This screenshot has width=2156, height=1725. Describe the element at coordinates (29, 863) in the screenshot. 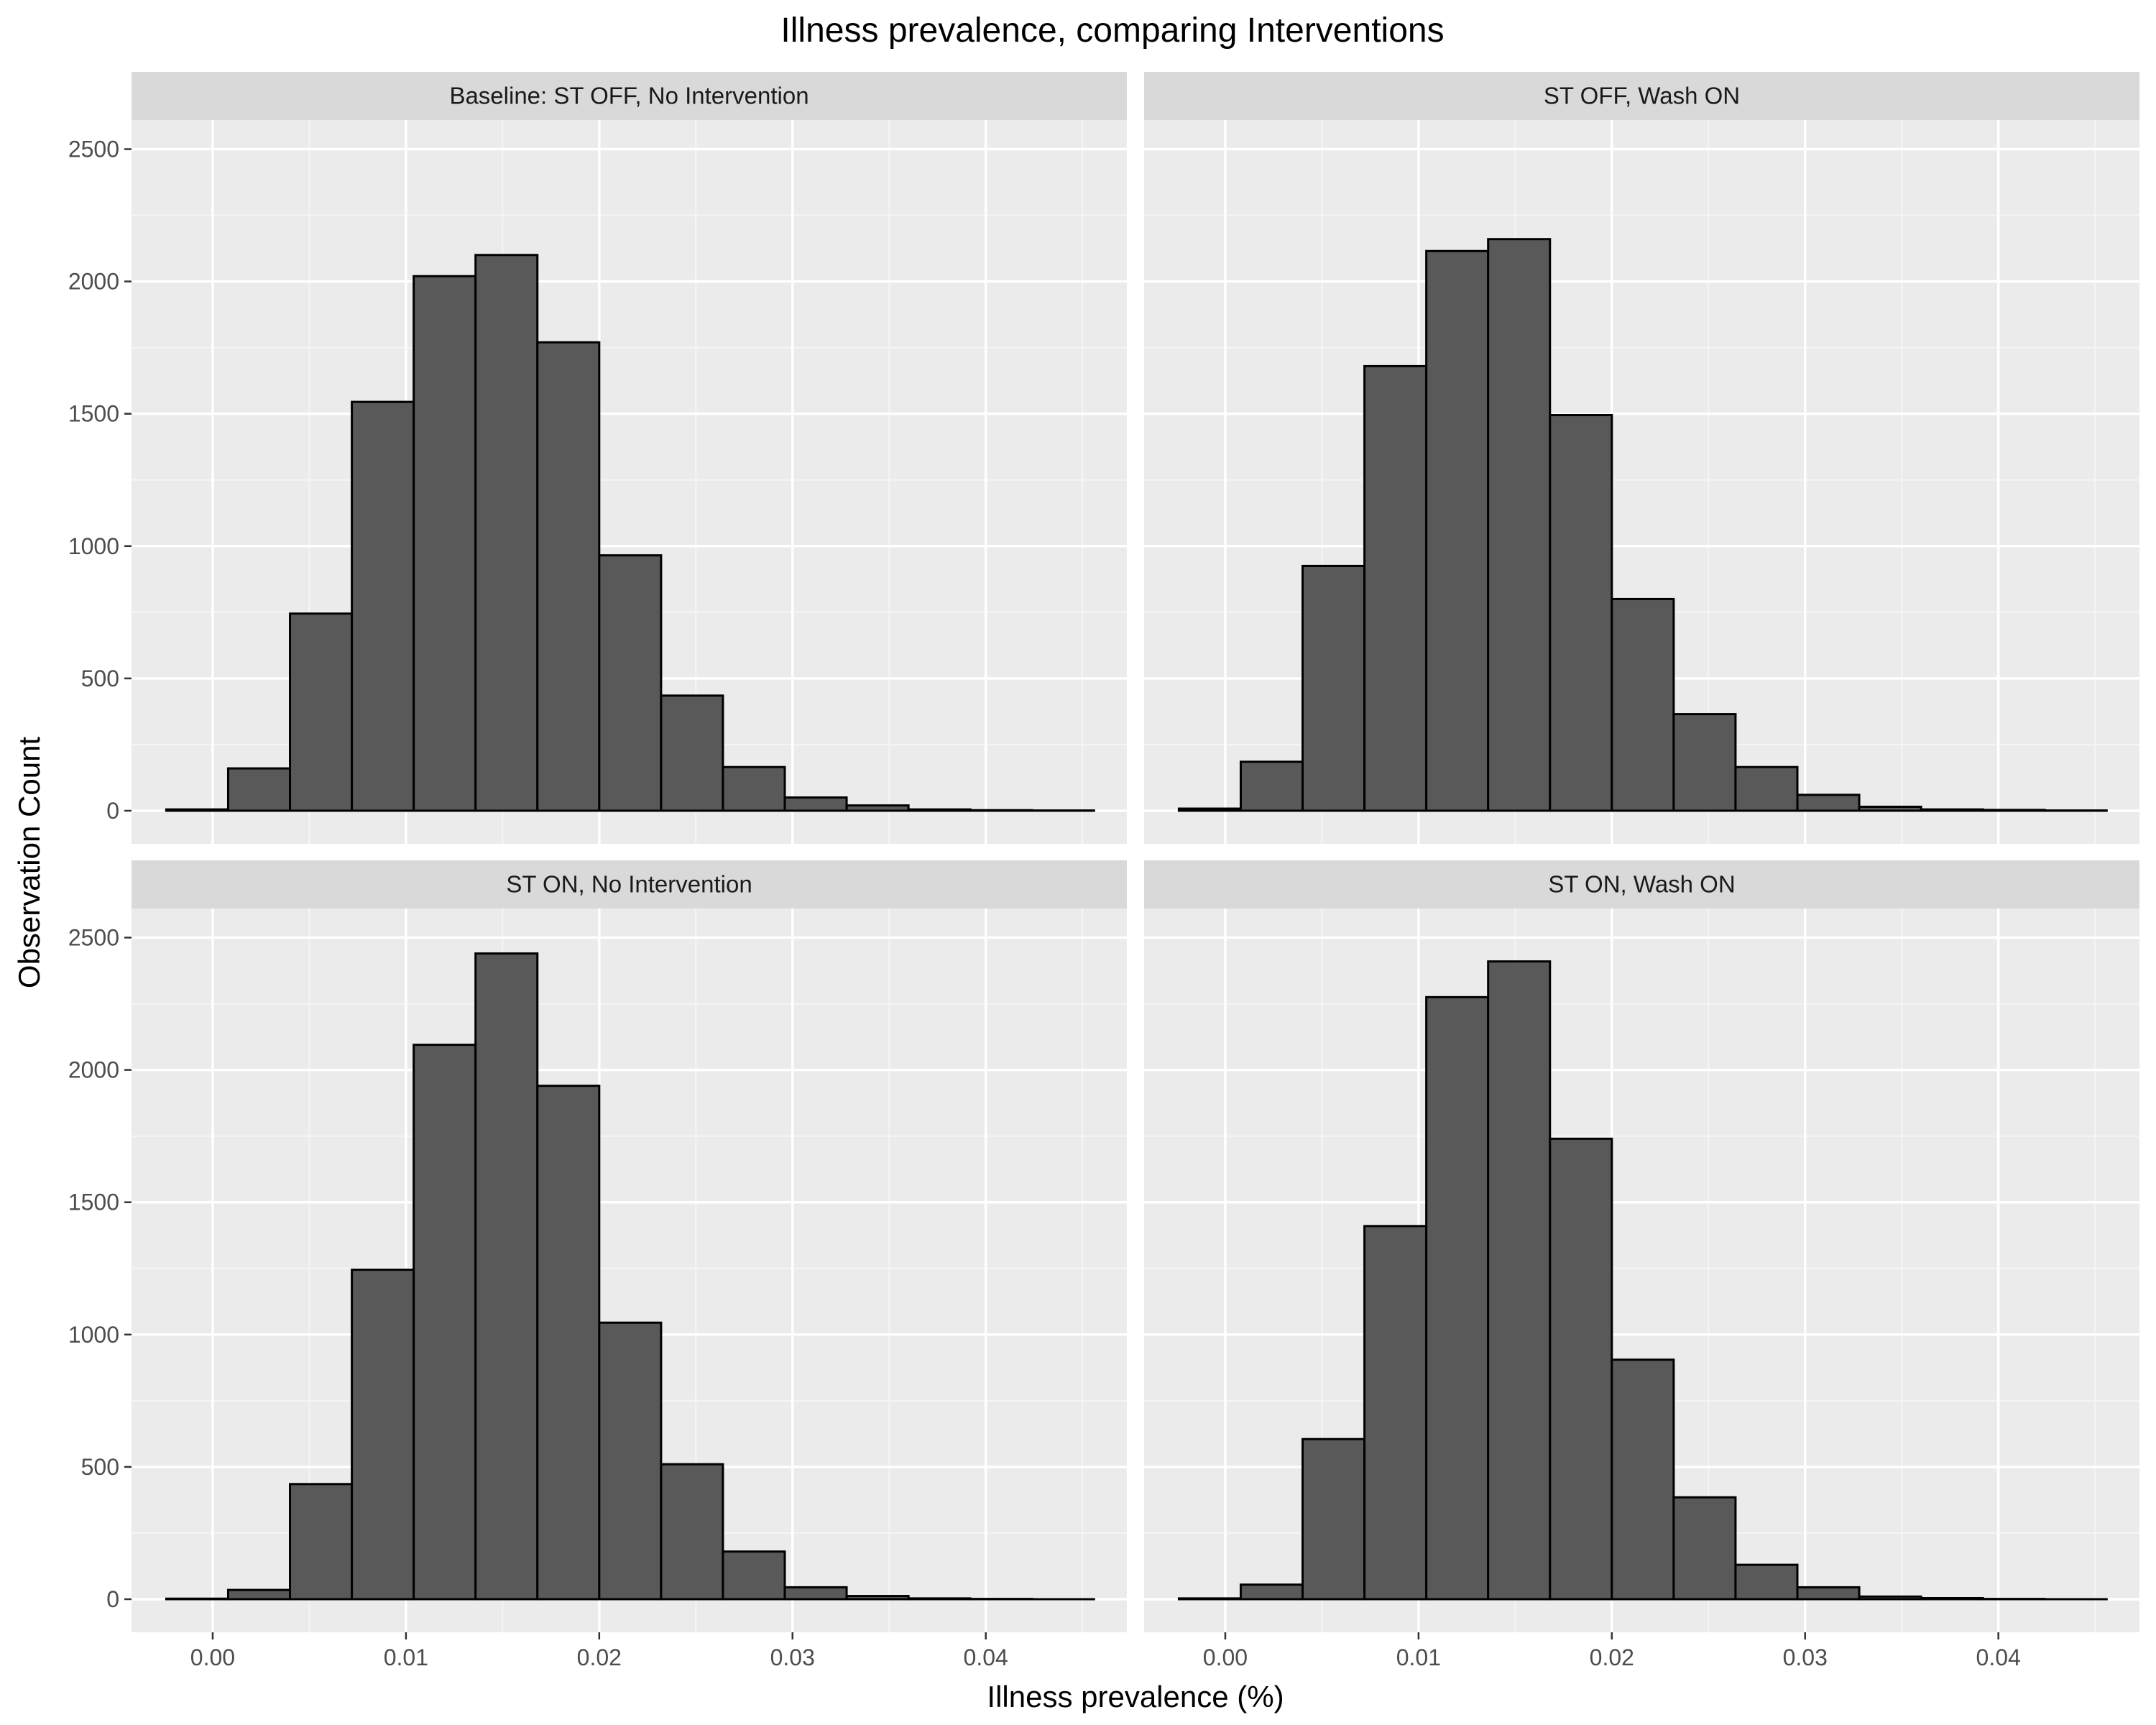

I see `y-axis-title: Observation Count` at that location.